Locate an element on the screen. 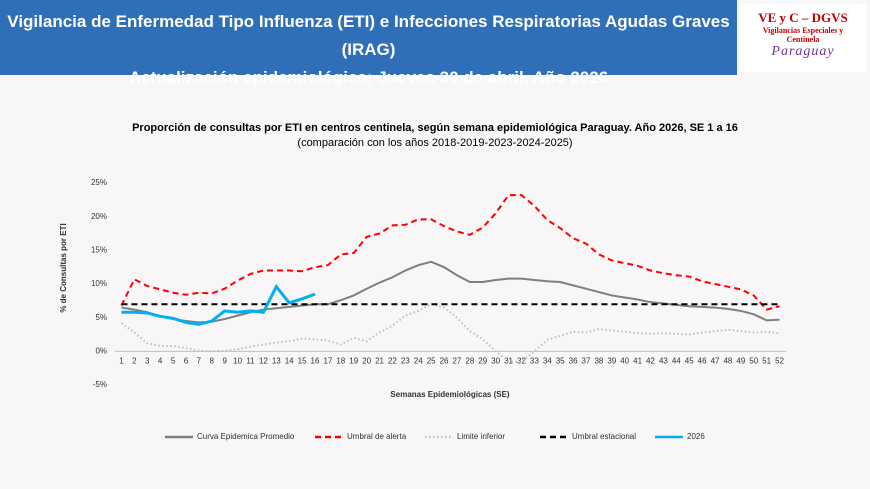  legend-label: Umbral estacional is located at coordinates (604, 436).